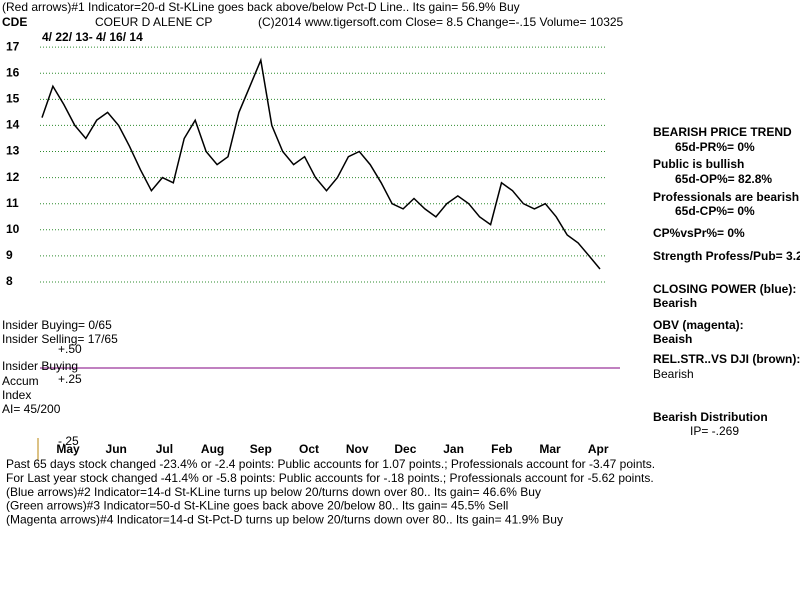 This screenshot has height=600, width=800. I want to click on side-text: 65d-PR%= 0%, so click(715, 147).